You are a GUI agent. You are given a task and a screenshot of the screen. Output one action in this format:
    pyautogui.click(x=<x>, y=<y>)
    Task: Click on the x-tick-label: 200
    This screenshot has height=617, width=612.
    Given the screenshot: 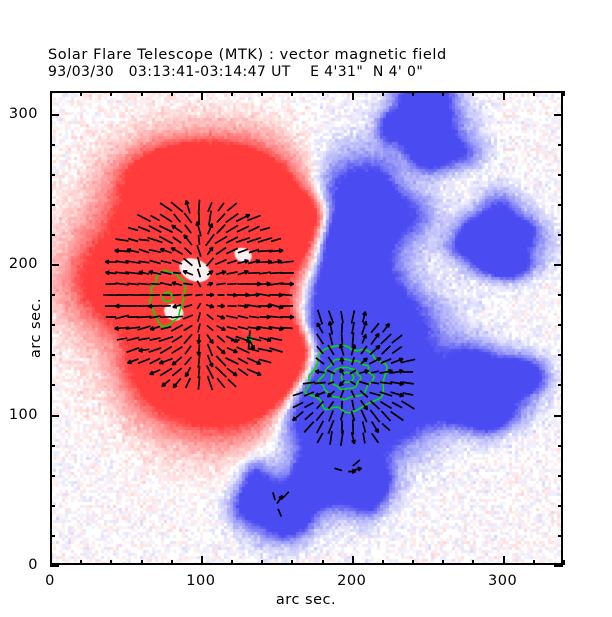 What is the action you would take?
    pyautogui.click(x=352, y=581)
    